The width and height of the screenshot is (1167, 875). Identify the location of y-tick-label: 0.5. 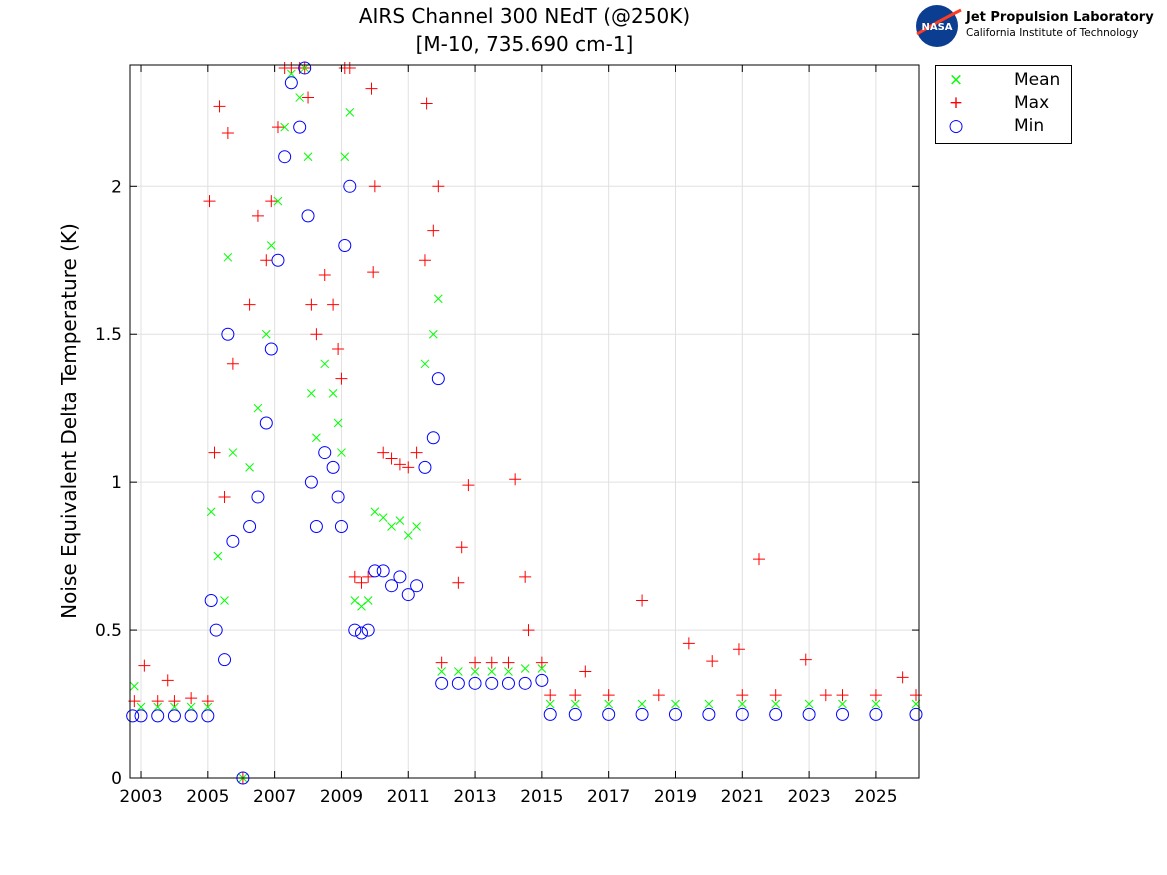
(108, 631).